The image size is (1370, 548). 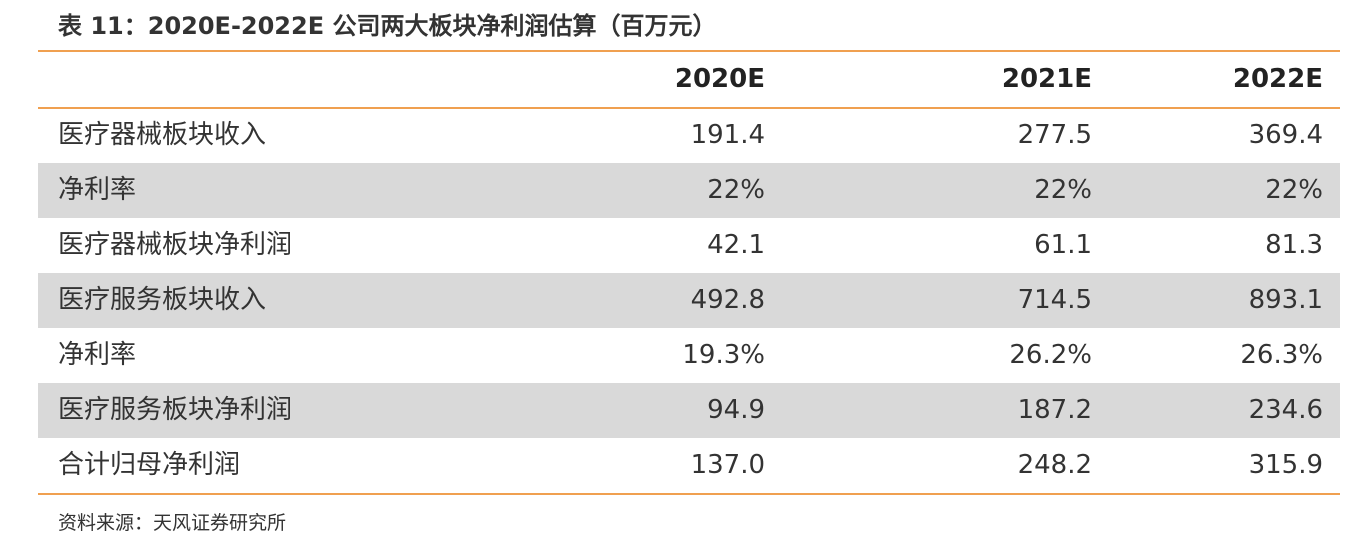 What do you see at coordinates (1285, 300) in the screenshot?
I see `cell-value: 893.1` at bounding box center [1285, 300].